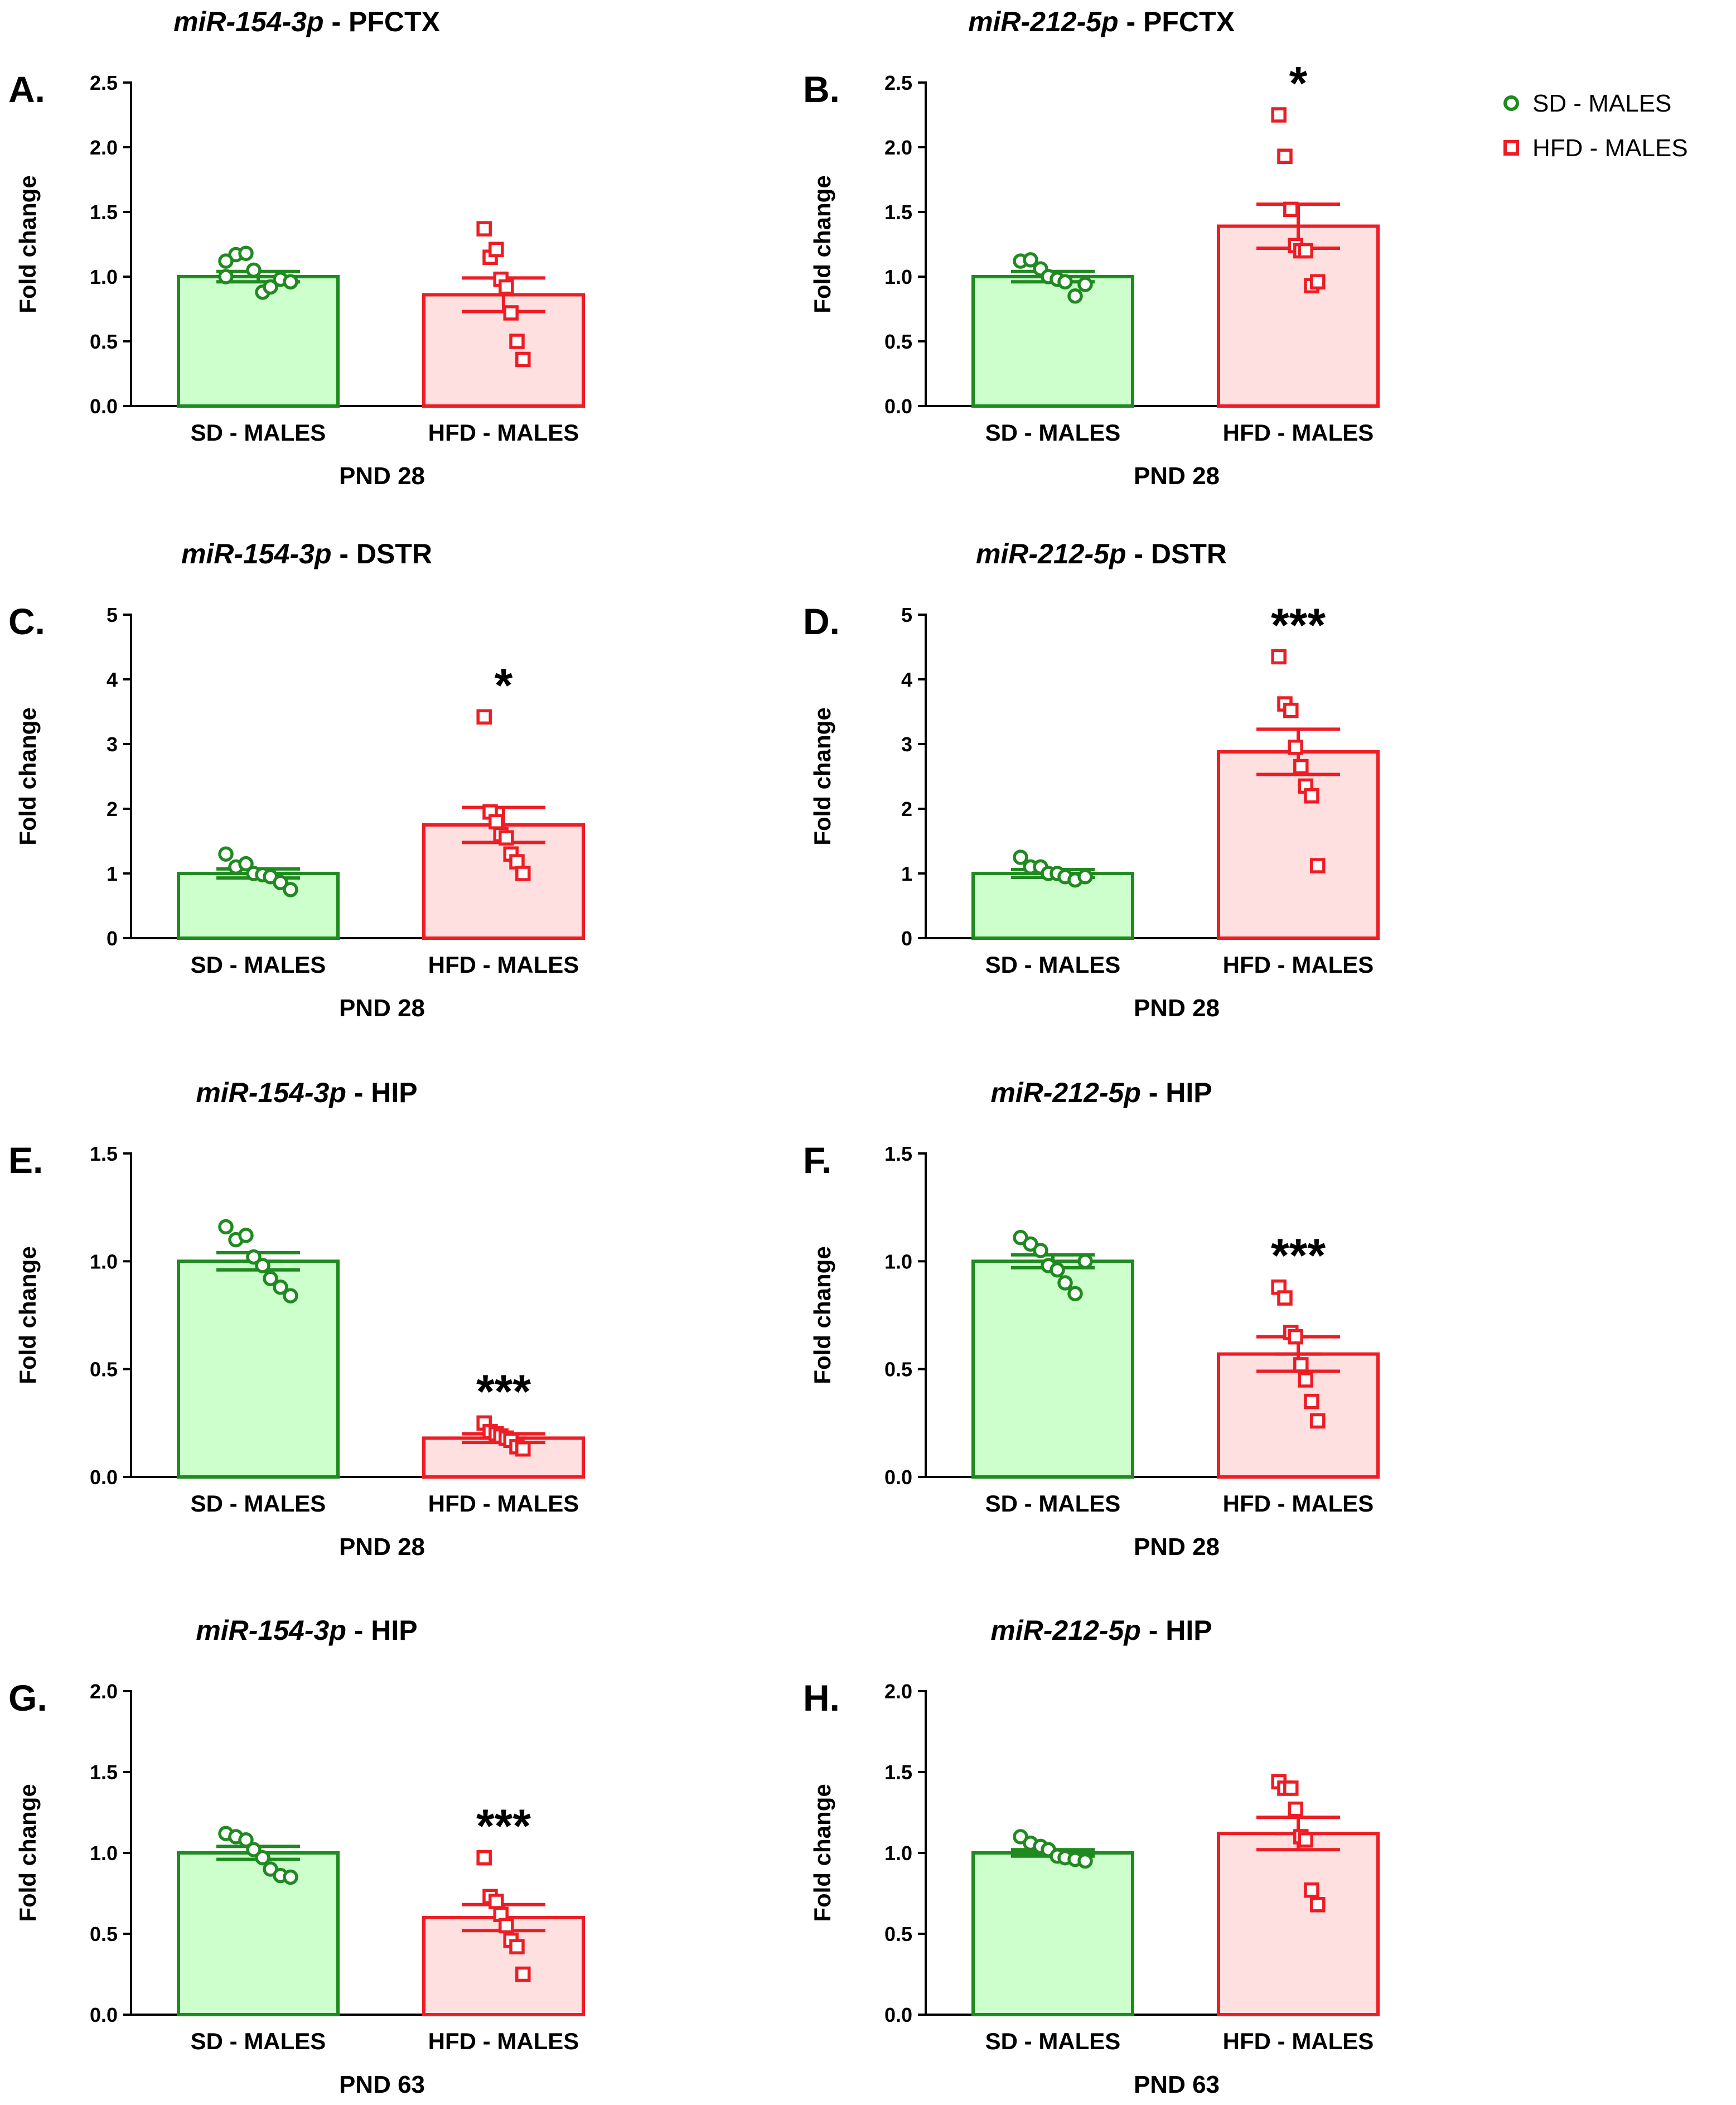  I want to click on panel-letter: E., so click(26, 1160).